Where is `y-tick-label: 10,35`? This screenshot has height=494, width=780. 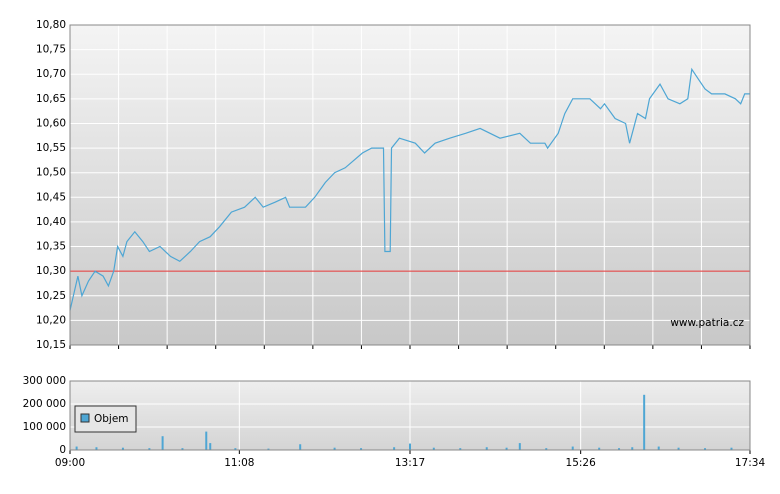
y-tick-label: 10,35 is located at coordinates (51, 247).